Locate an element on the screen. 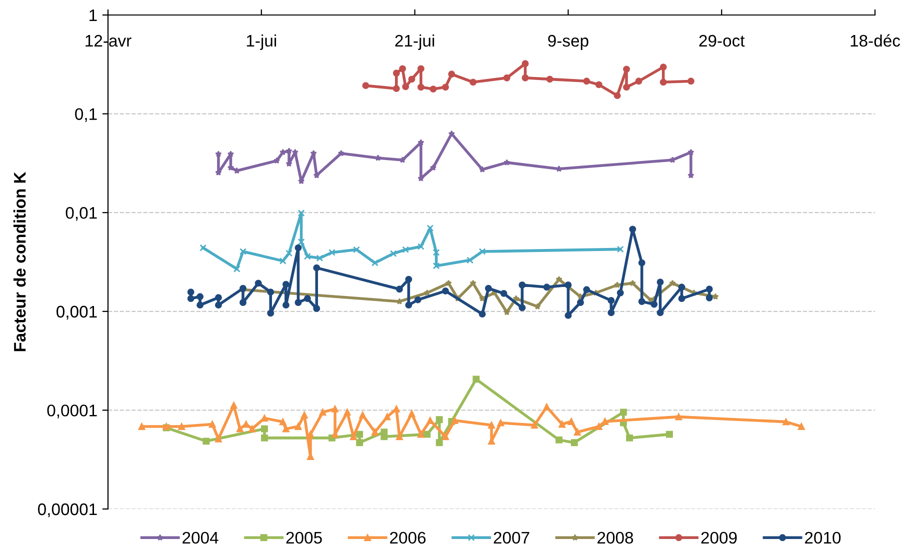 This screenshot has width=905, height=549. y-tick-label: 0,01 is located at coordinates (81, 214).